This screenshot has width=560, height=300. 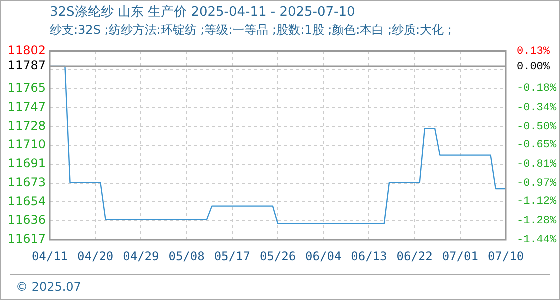 What do you see at coordinates (537, 164) in the screenshot?
I see `y2-tick-label: -0.81%` at bounding box center [537, 164].